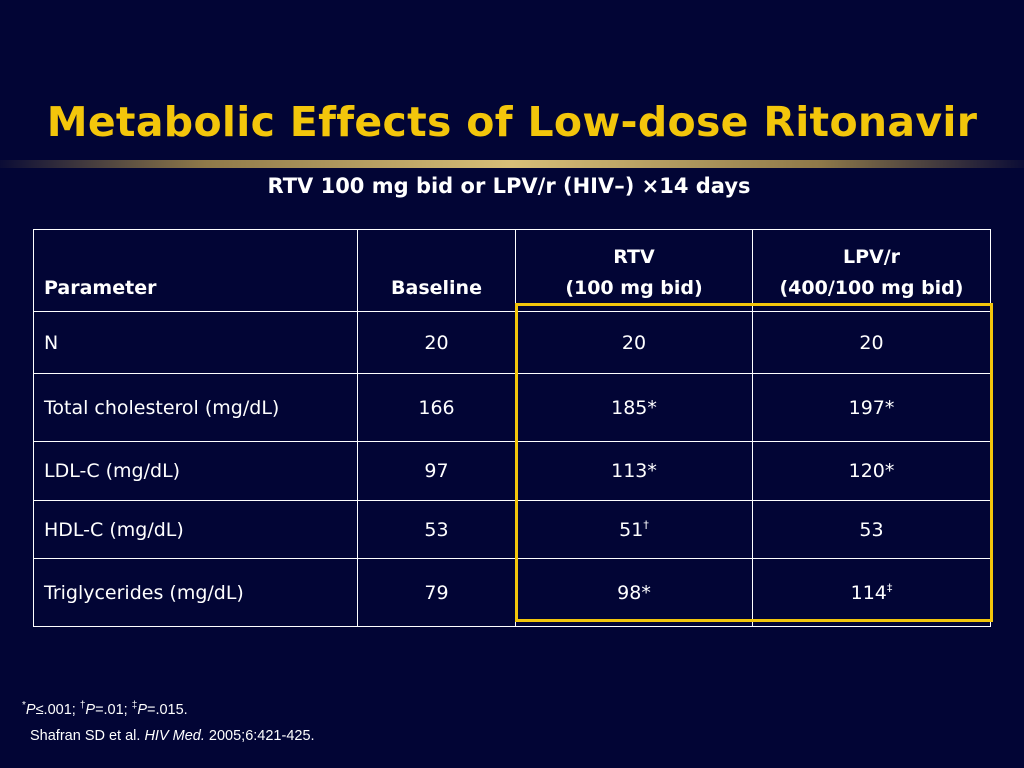 Image resolution: width=1024 pixels, height=768 pixels. What do you see at coordinates (871, 592) in the screenshot?
I see `cell-lpv: 114‡` at bounding box center [871, 592].